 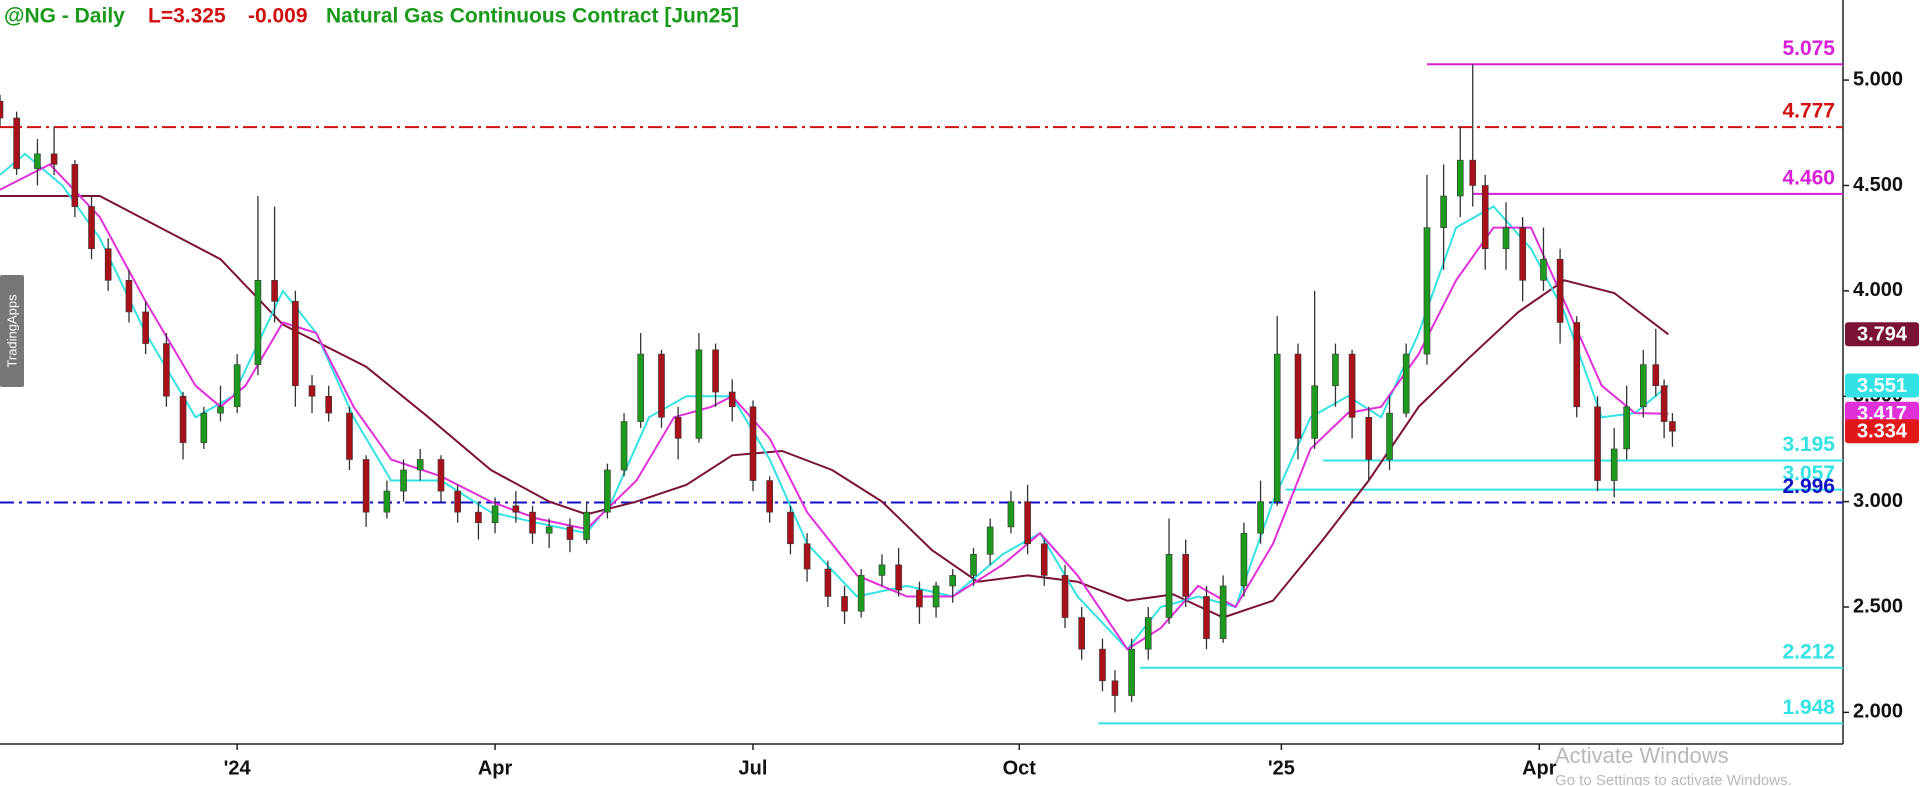 I want to click on y-tick-label: 3.000, so click(x=1878, y=501).